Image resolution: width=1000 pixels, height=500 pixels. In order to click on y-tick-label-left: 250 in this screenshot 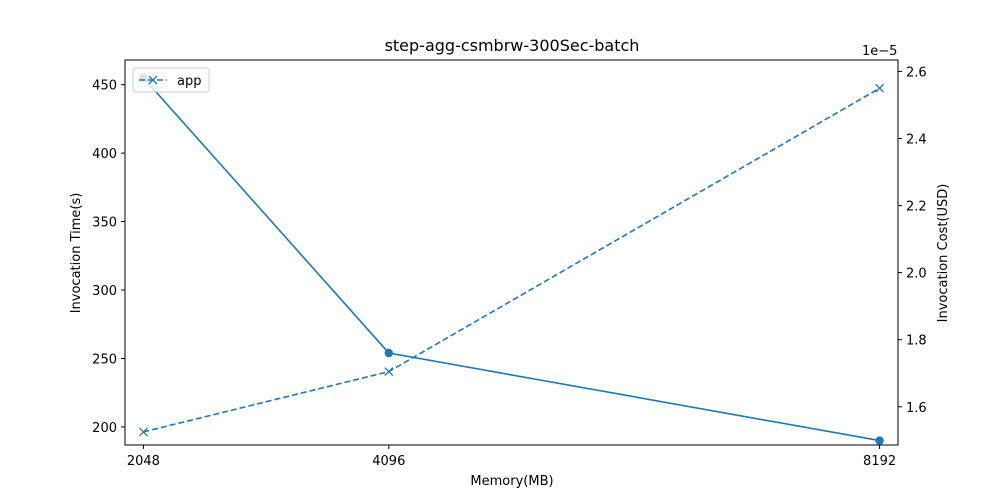, I will do `click(104, 359)`.